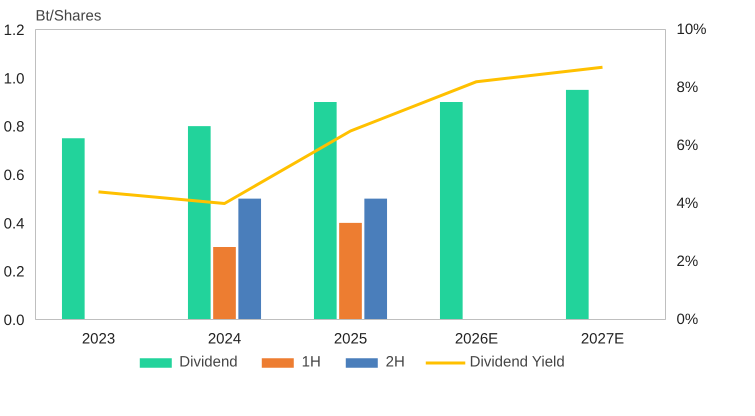  What do you see at coordinates (476, 339) in the screenshot?
I see `x-tick-label: 2026E` at bounding box center [476, 339].